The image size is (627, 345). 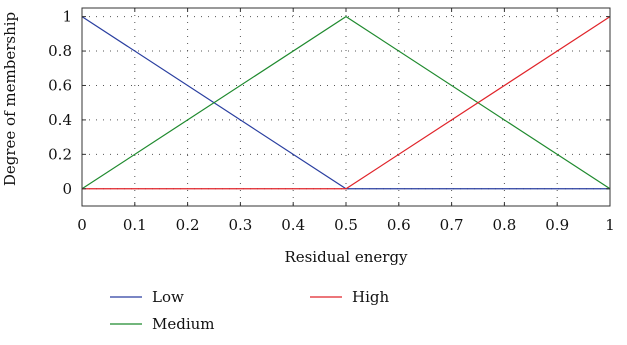 I want to click on x-tick-label: 0.9, so click(x=557, y=225).